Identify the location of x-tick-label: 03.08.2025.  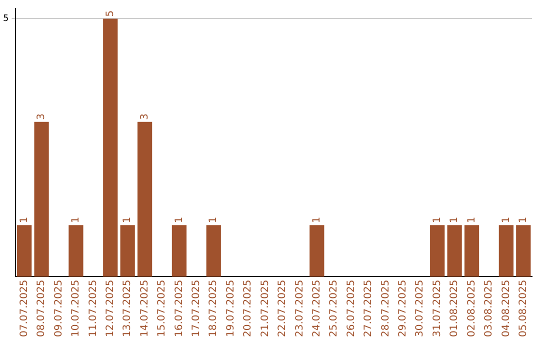
(489, 309).